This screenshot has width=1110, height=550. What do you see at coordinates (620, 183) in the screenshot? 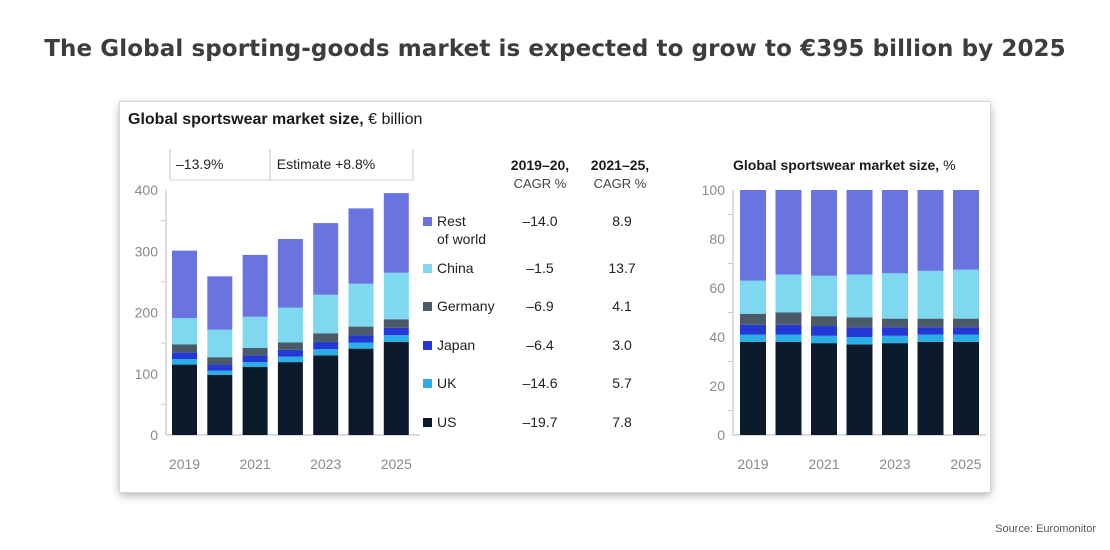
I see `cagr-header-sub: CAGR %` at bounding box center [620, 183].